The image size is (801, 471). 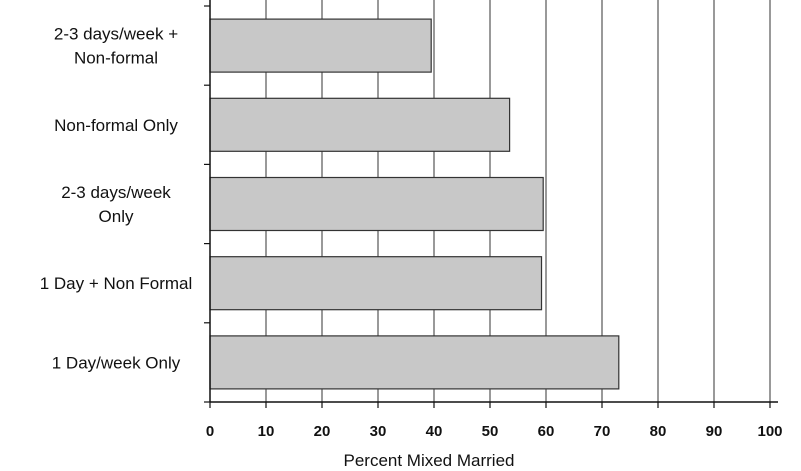 I want to click on category-label: 1 Day/week Only, so click(x=116, y=362).